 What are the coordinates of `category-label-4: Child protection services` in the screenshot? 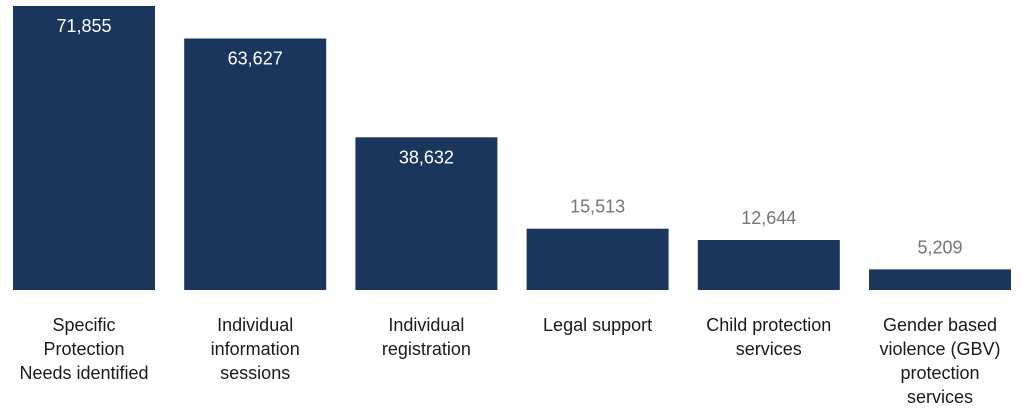 It's located at (769, 337).